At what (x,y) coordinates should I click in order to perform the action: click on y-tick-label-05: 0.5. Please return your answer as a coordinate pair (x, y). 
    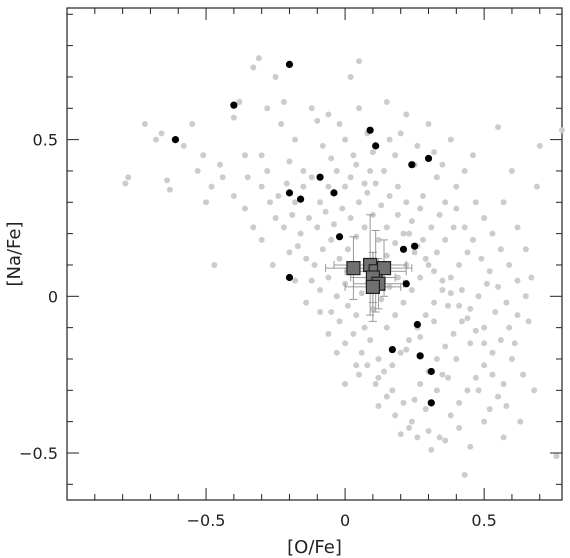
    Looking at the image, I should click on (45, 140).